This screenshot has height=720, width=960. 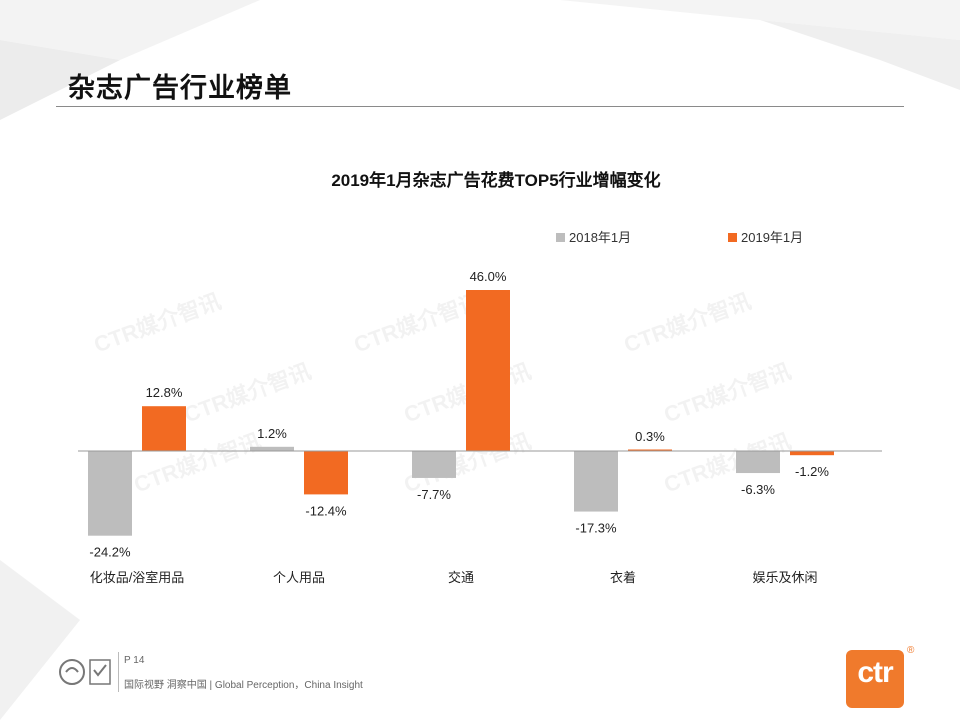 What do you see at coordinates (158, 322) in the screenshot?
I see `watermark-0: CTR媒介智讯` at bounding box center [158, 322].